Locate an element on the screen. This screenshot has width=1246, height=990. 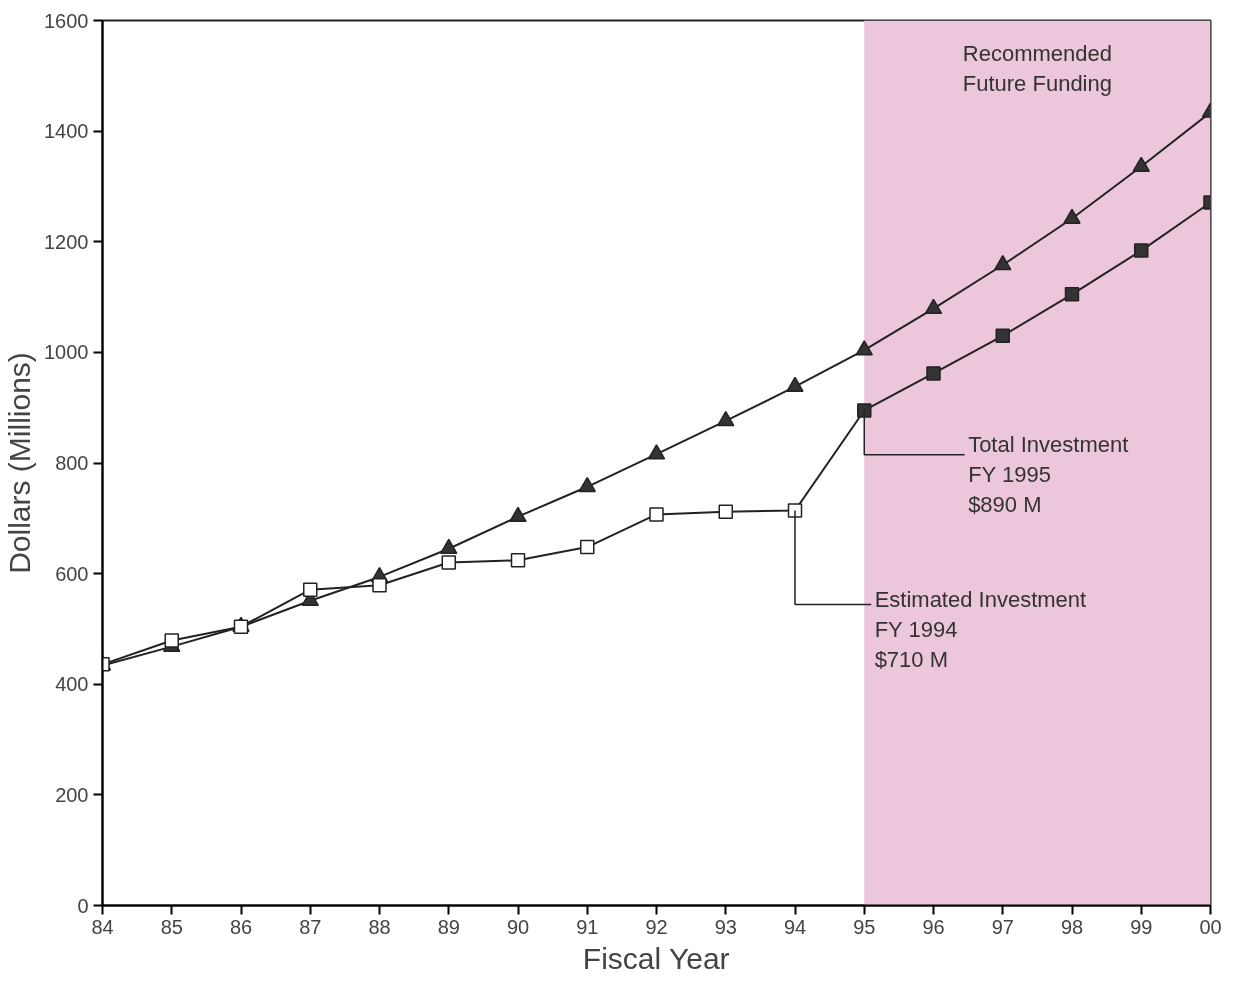
x-tick-label: 90 is located at coordinates (518, 926).